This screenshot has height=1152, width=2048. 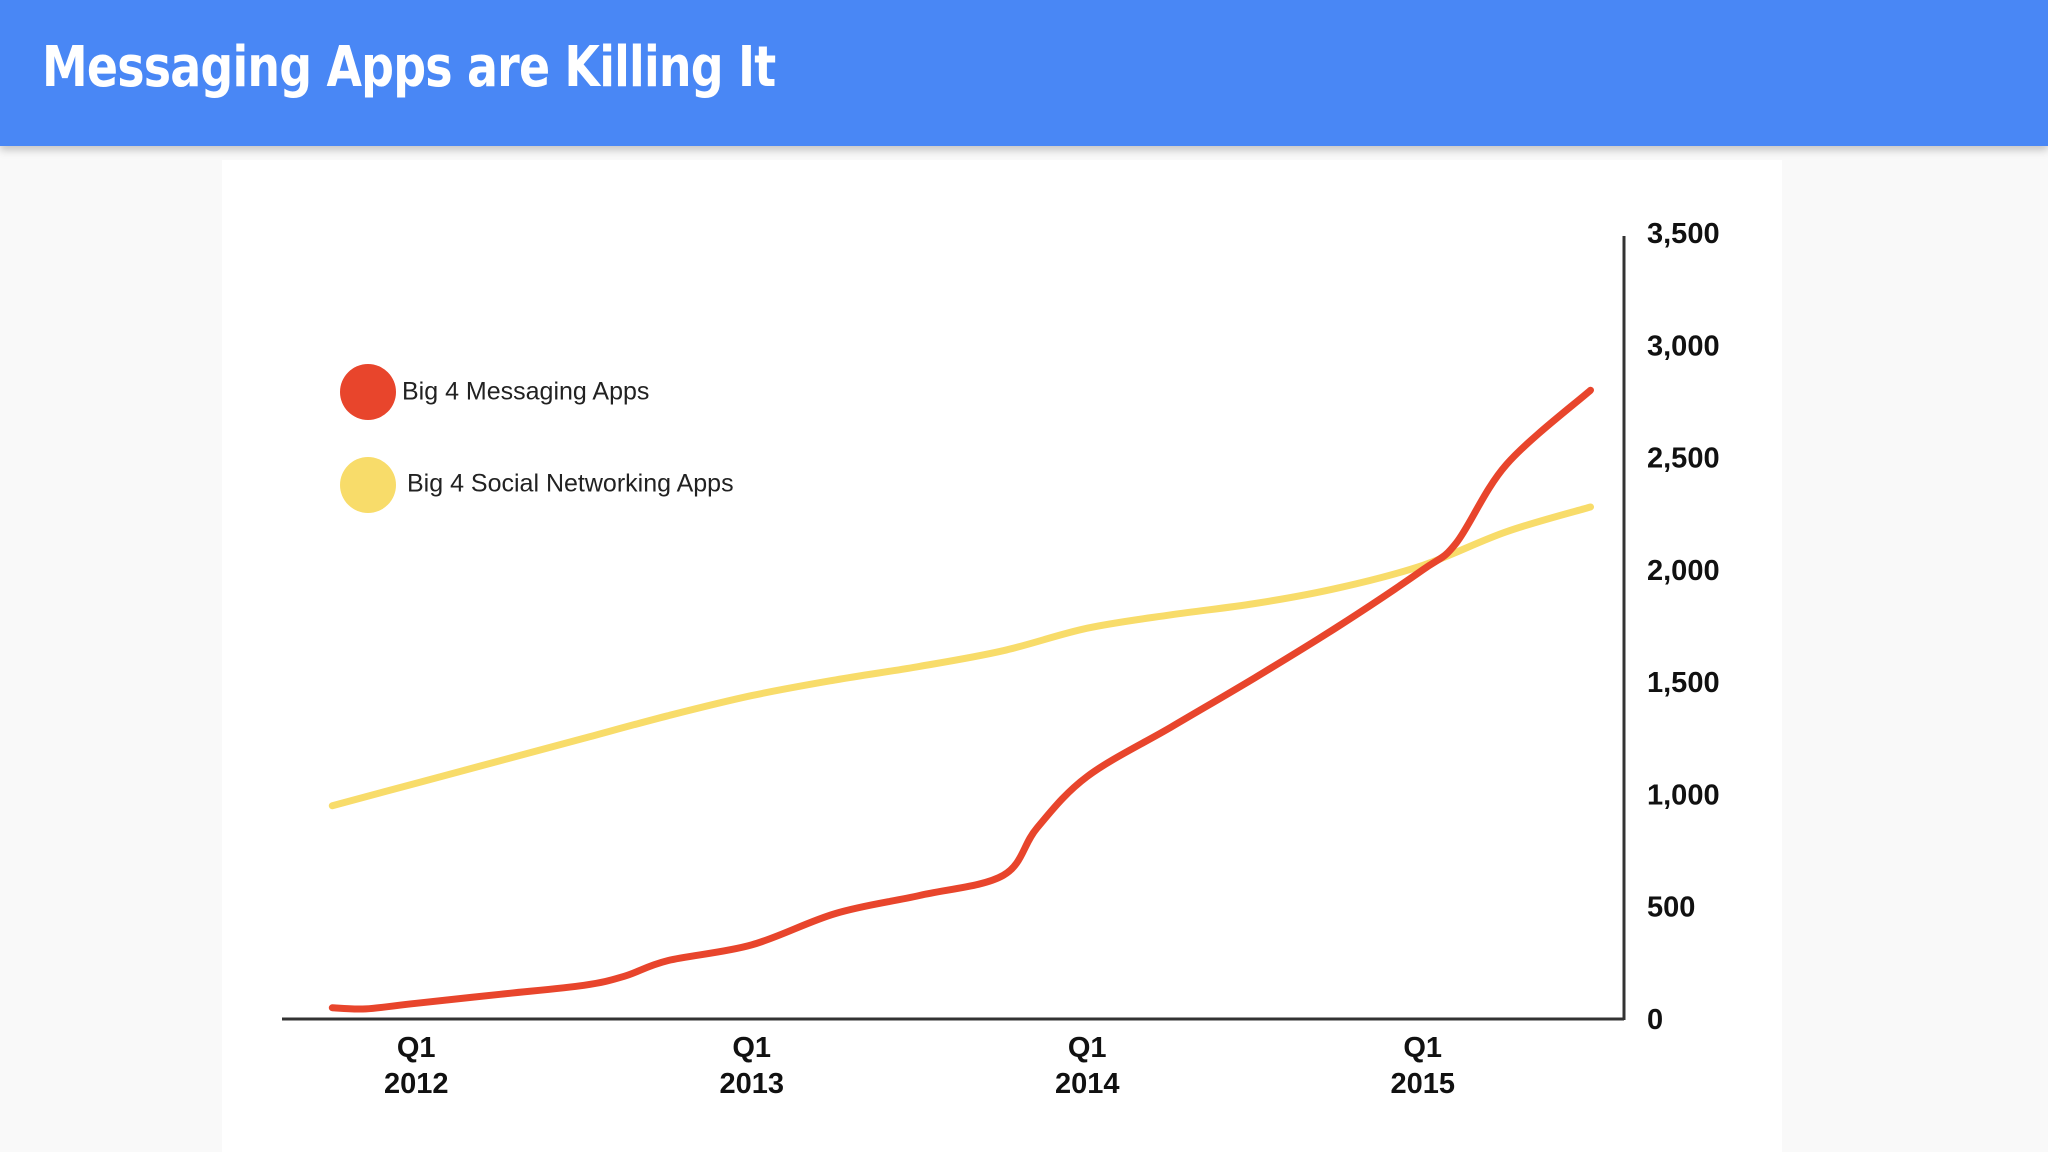 What do you see at coordinates (368, 485) in the screenshot?
I see `legend-marker-social` at bounding box center [368, 485].